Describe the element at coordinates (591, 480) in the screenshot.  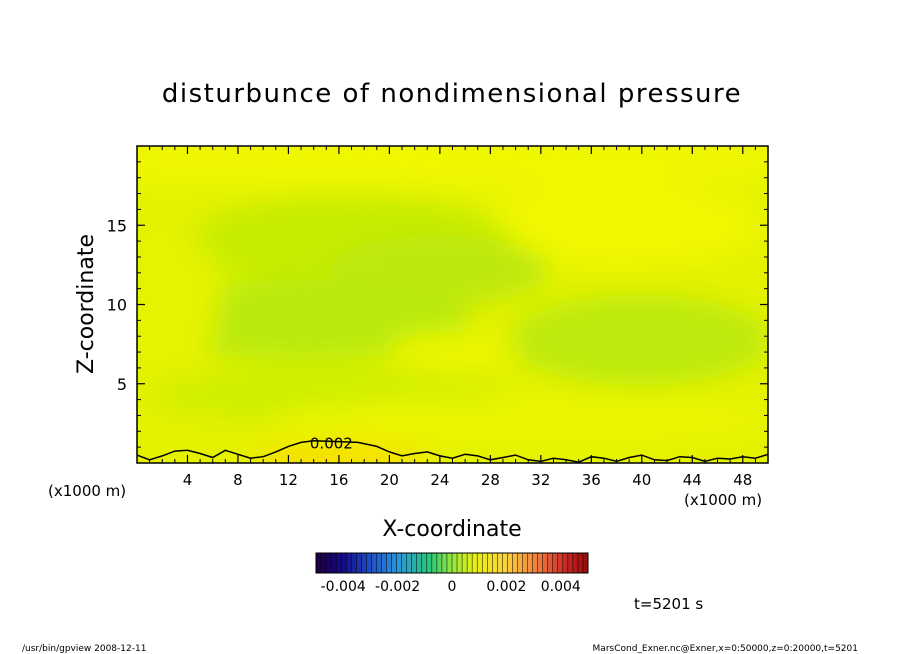
I see `x-tick-label: 36` at that location.